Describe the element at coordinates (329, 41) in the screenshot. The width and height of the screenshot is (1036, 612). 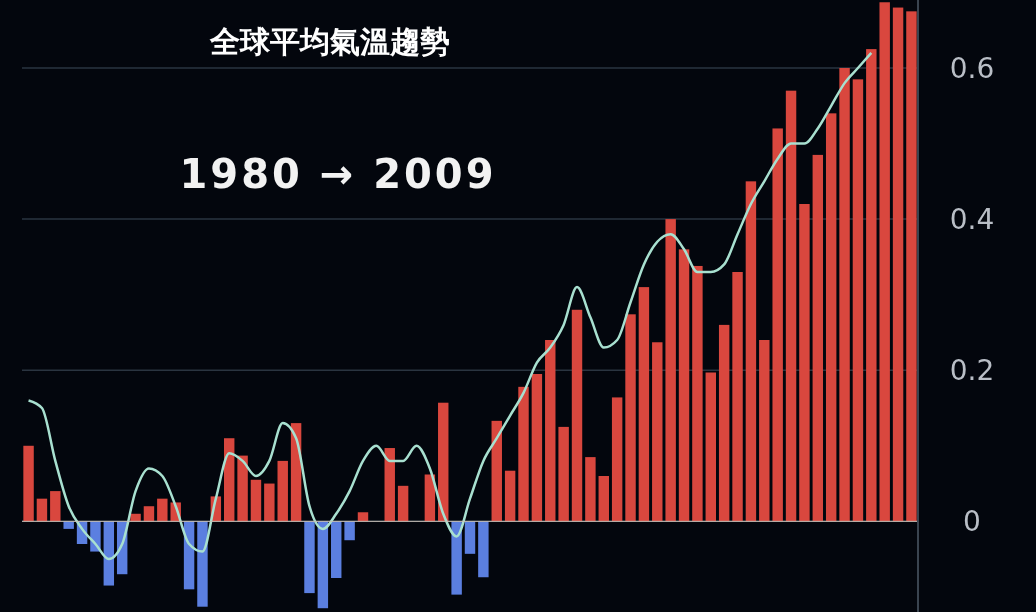
I see `text: 全球平均氣溫趨勢` at that location.